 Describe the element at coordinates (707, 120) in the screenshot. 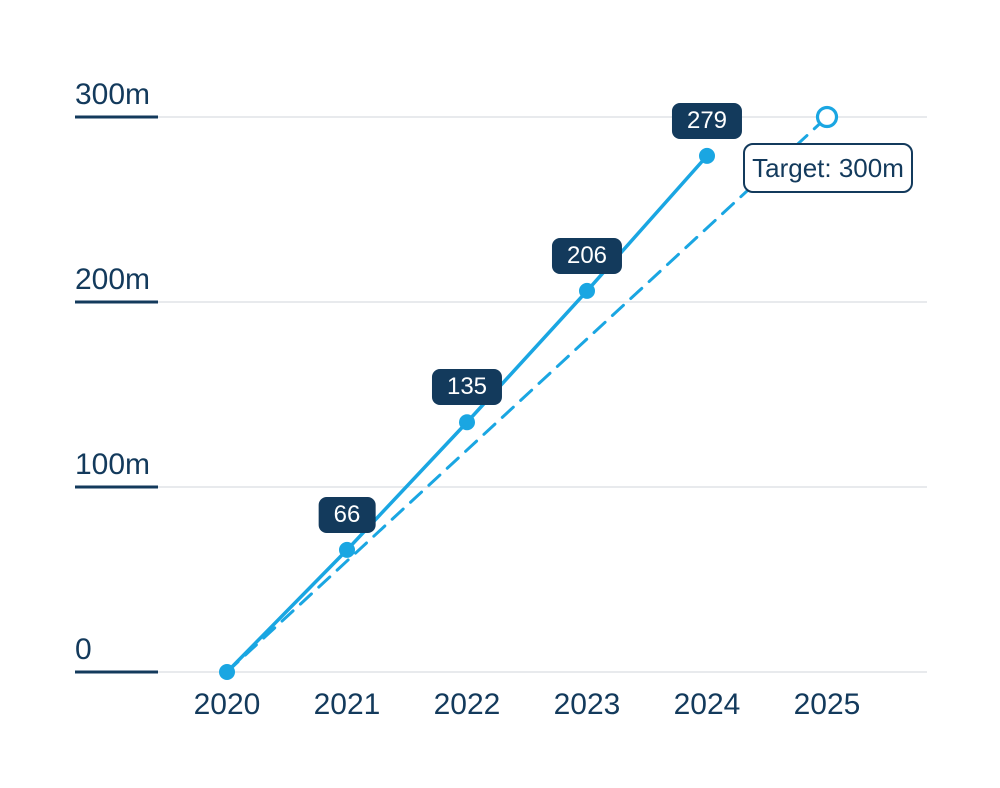

I see `data-point-label: 279` at that location.